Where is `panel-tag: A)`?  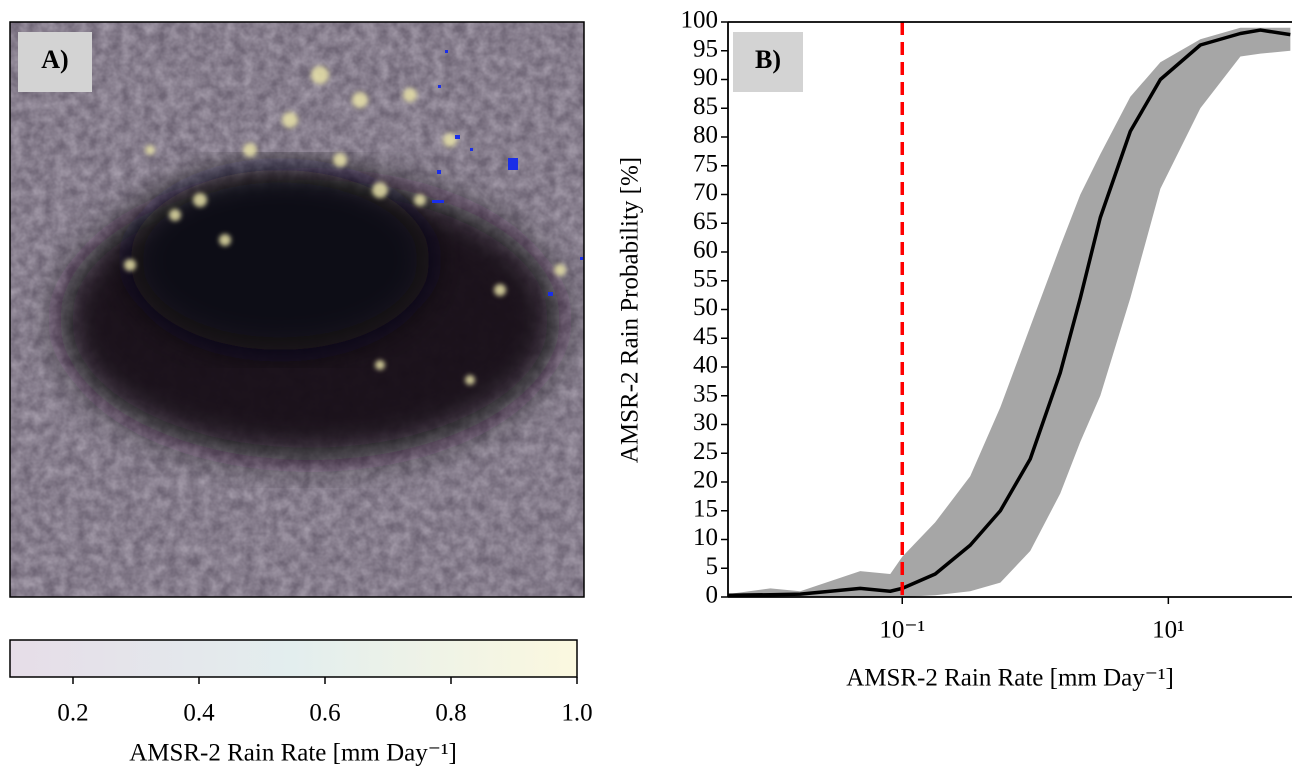 panel-tag: A) is located at coordinates (54, 59).